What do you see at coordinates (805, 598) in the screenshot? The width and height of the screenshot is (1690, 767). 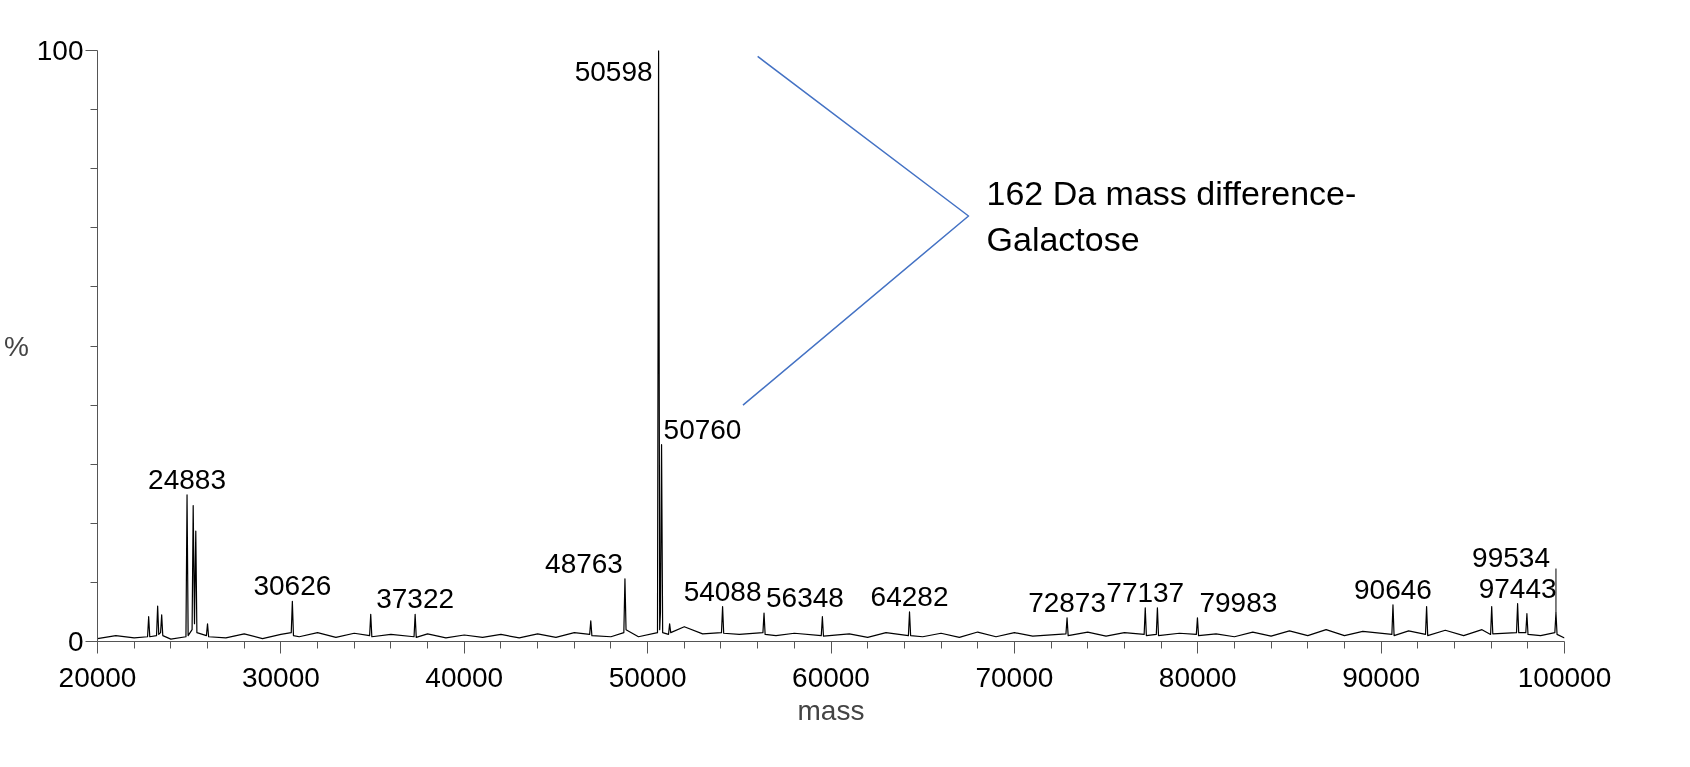 I see `annotation: 56348` at bounding box center [805, 598].